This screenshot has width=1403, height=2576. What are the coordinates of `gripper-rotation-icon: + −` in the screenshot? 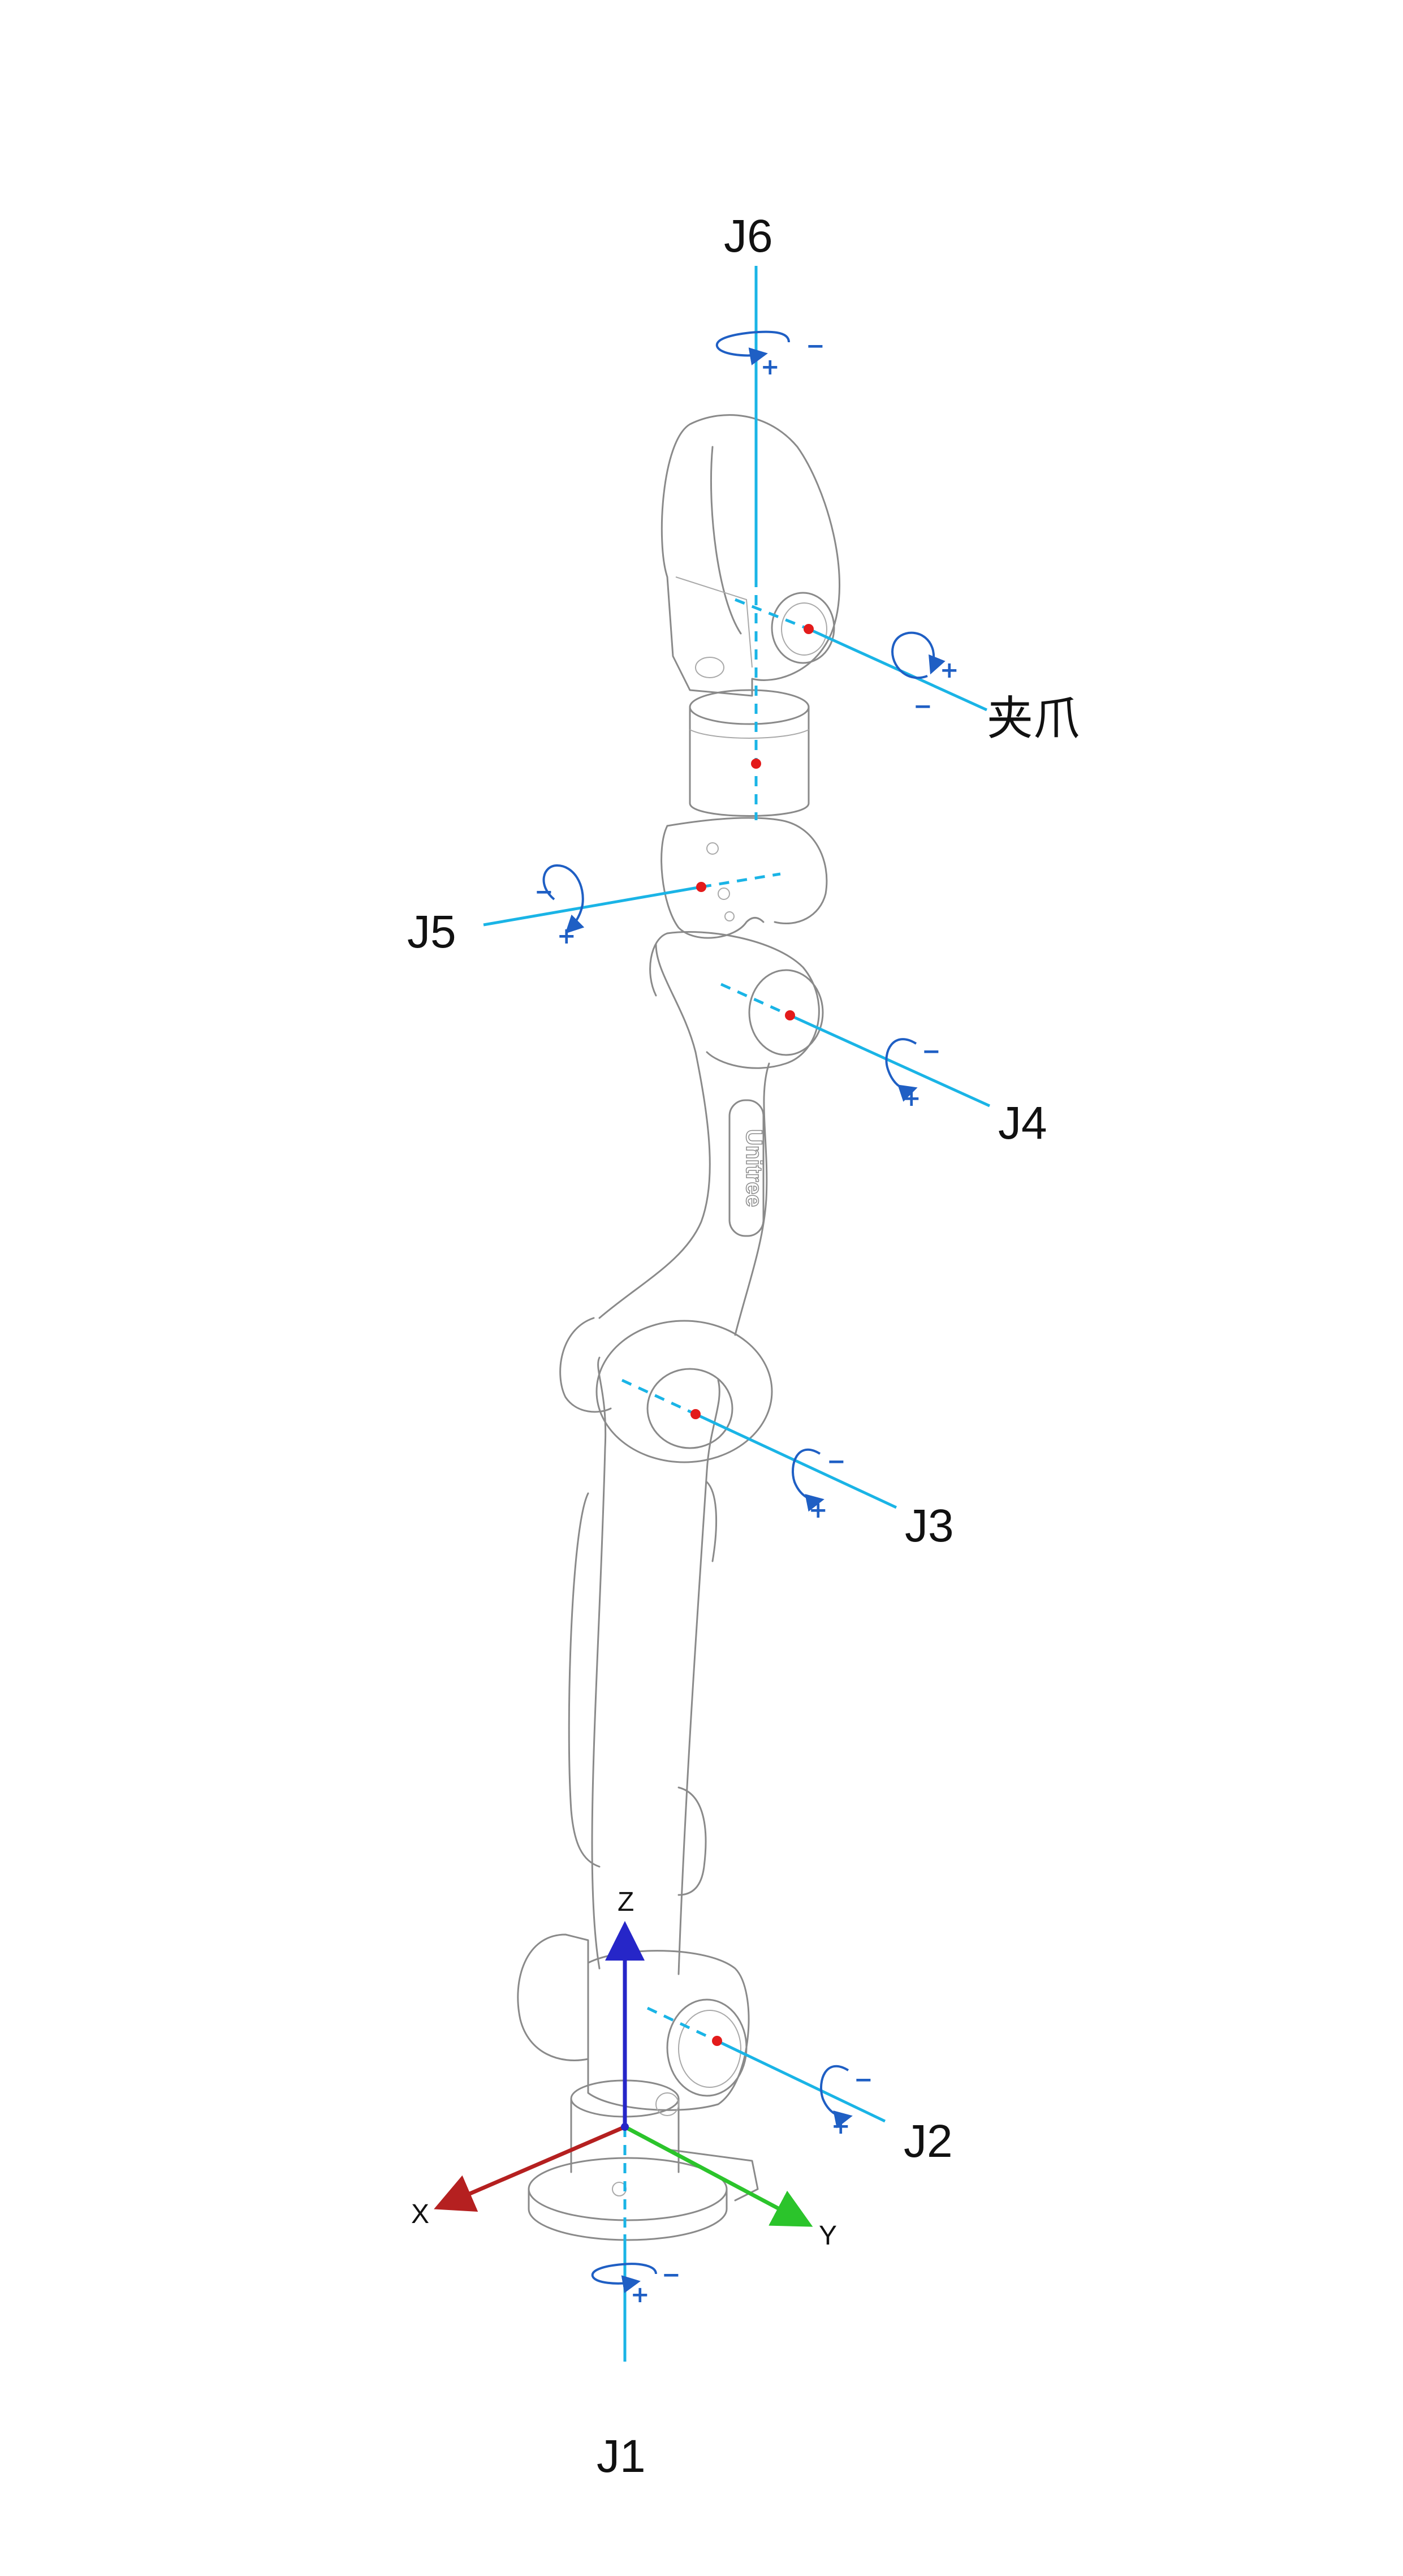 It's located at (925, 675).